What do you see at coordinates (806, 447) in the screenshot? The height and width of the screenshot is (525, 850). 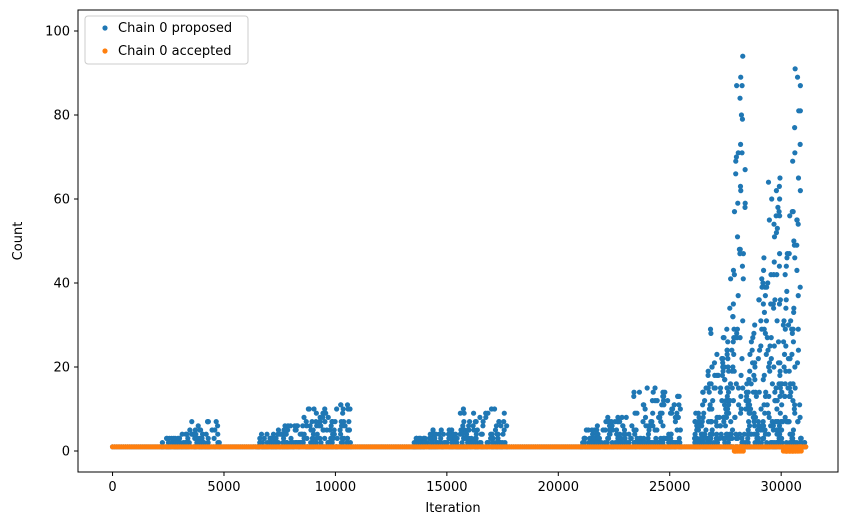 I see `accepted-point` at bounding box center [806, 447].